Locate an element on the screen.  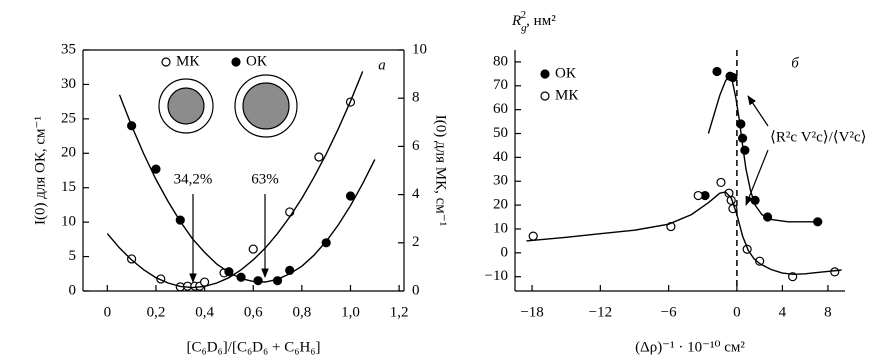
x-axis-label: [C₆D₆]/[C₆D₆ + C₆H₆] is located at coordinates (254, 347).